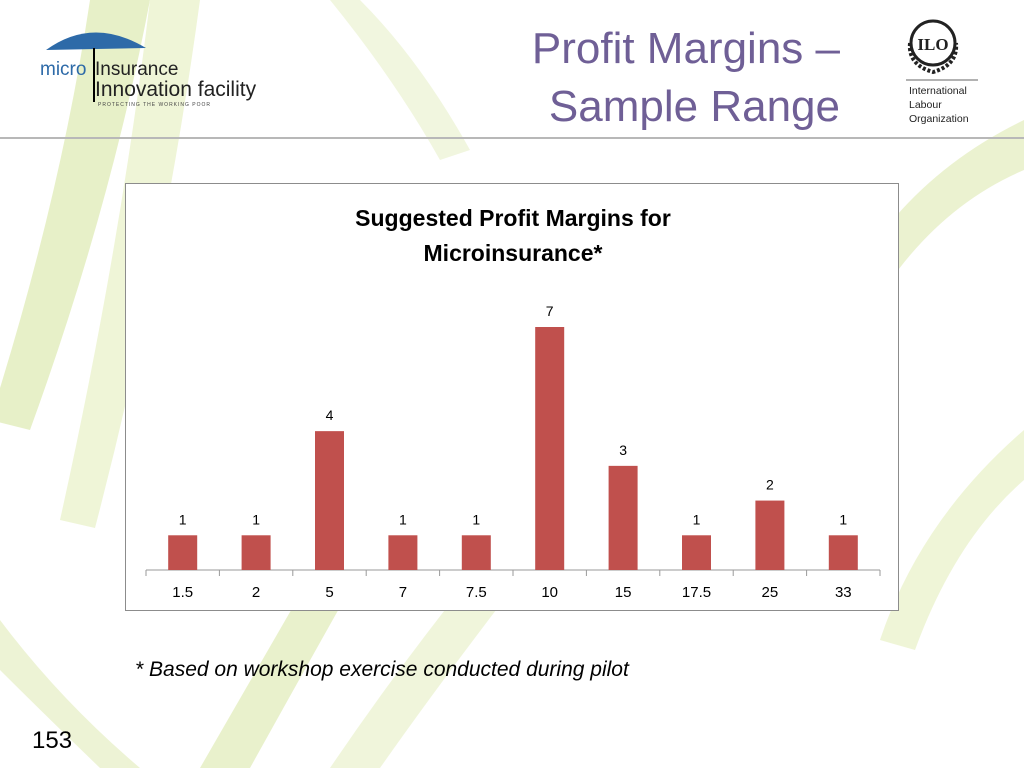 The image size is (1024, 768). I want to click on globe-icon, so click(933, 43).